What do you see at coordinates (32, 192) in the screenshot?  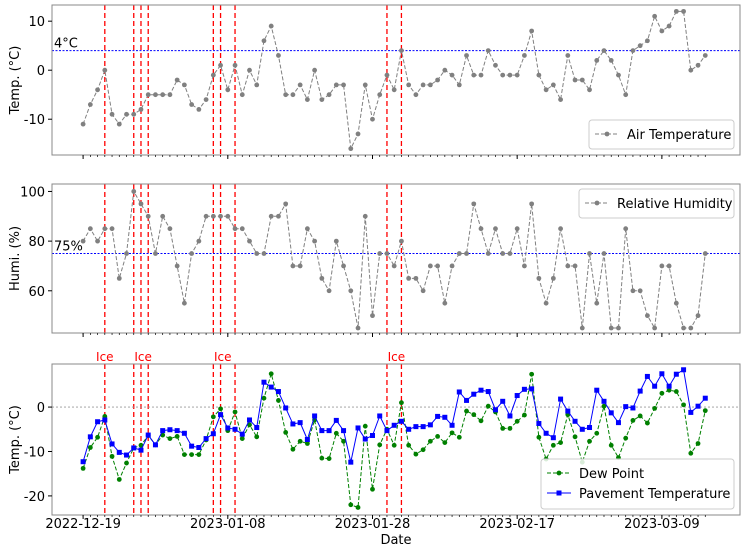 I see `y-tick-label: 100` at bounding box center [32, 192].